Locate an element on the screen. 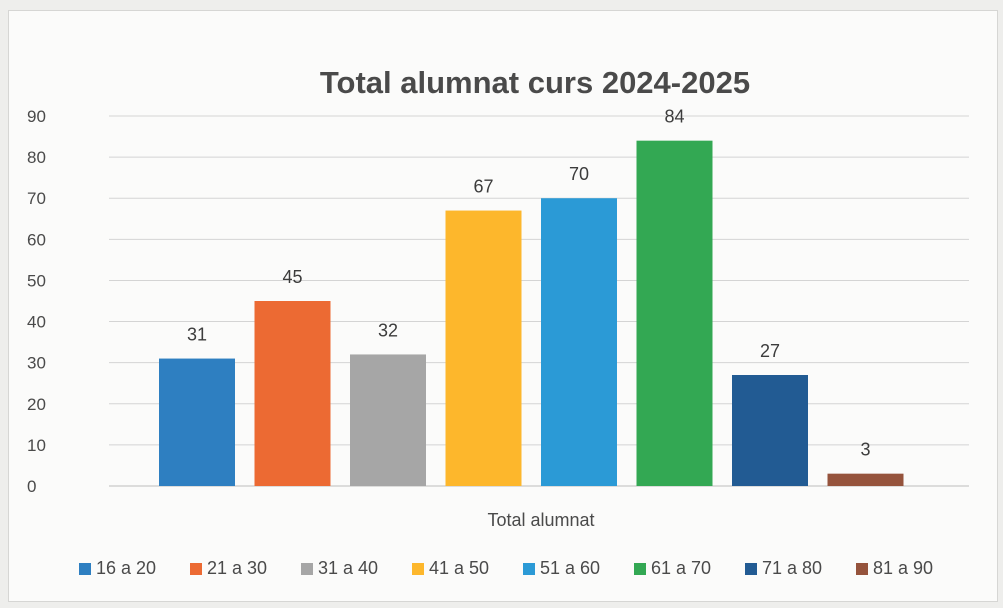 This screenshot has height=608, width=1003. y-tick-label: 80 is located at coordinates (36, 157).